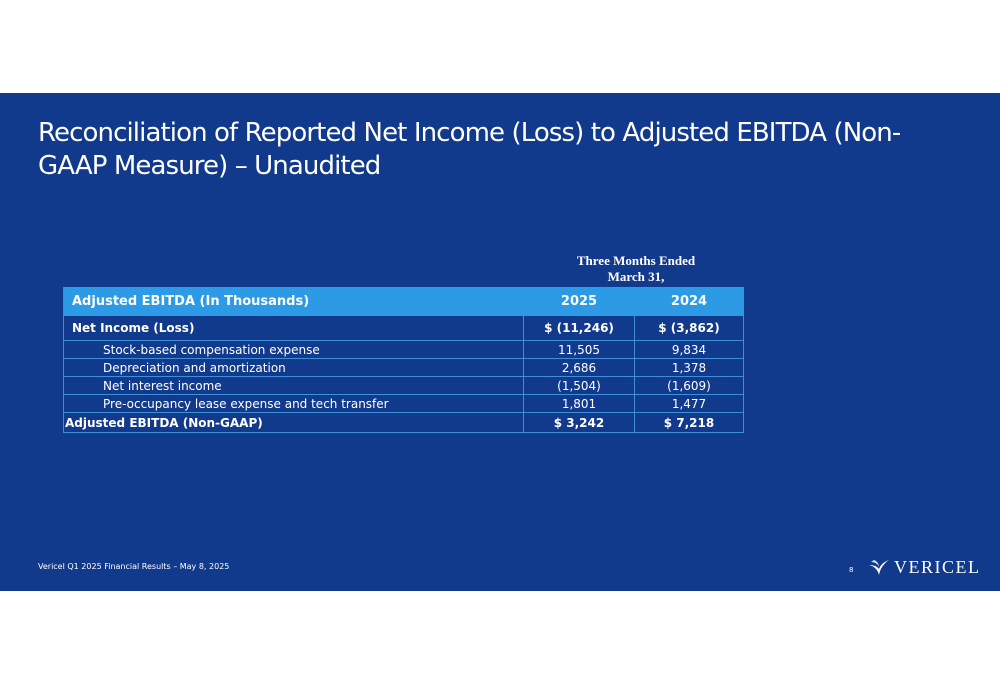  Describe the element at coordinates (689, 385) in the screenshot. I see `row-value-2024: (1,609)` at that location.